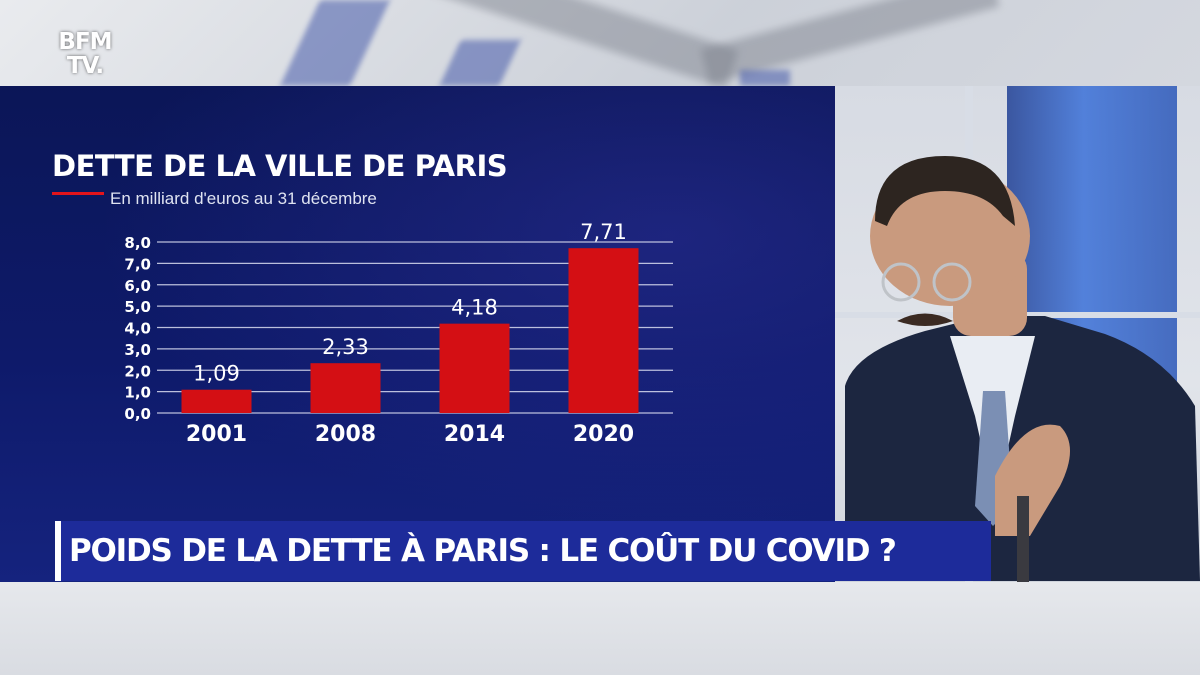 The image size is (1200, 675). Describe the element at coordinates (243, 198) in the screenshot. I see `chart-subtitle: En milliard d'euros au 31 décembre` at that location.